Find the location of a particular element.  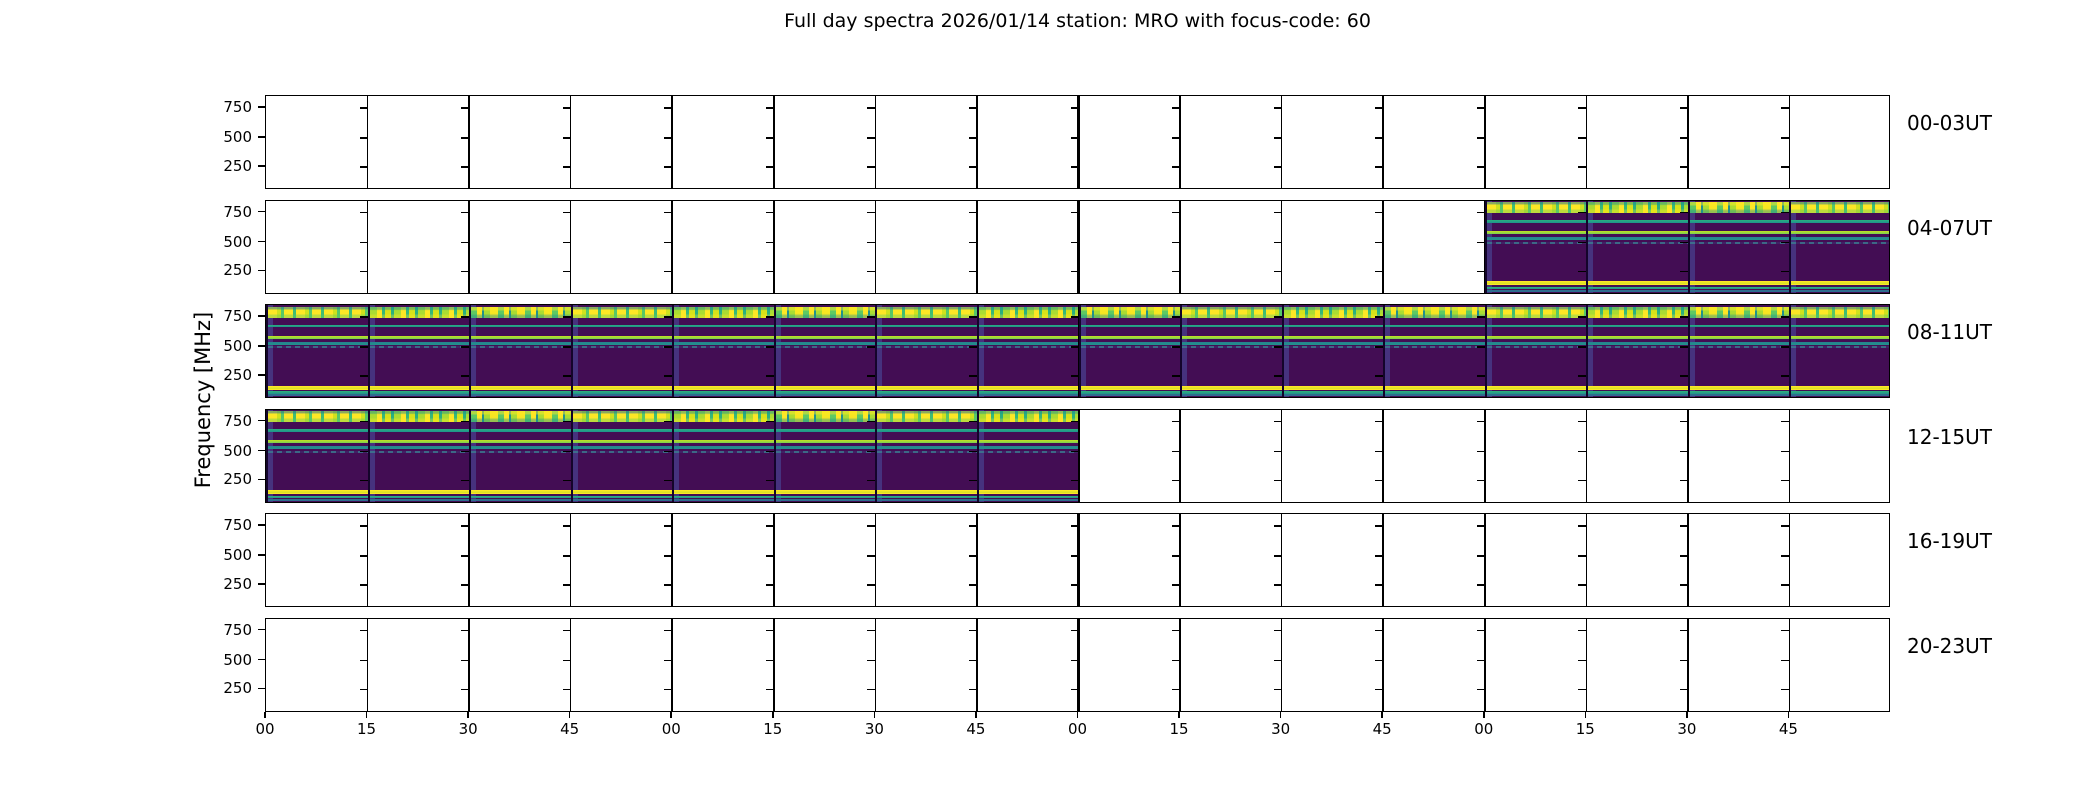

row-period-label: 12-15UT is located at coordinates (1949, 436).